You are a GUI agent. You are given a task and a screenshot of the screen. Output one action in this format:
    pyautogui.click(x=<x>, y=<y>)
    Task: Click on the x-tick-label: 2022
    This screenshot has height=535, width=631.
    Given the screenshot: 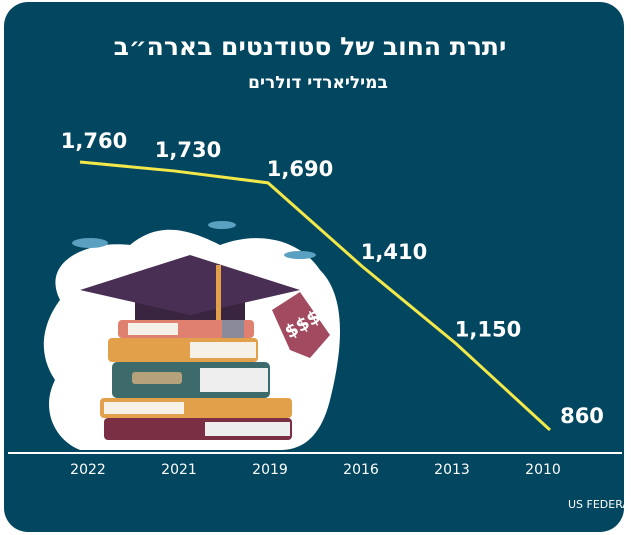 What is the action you would take?
    pyautogui.click(x=88, y=470)
    